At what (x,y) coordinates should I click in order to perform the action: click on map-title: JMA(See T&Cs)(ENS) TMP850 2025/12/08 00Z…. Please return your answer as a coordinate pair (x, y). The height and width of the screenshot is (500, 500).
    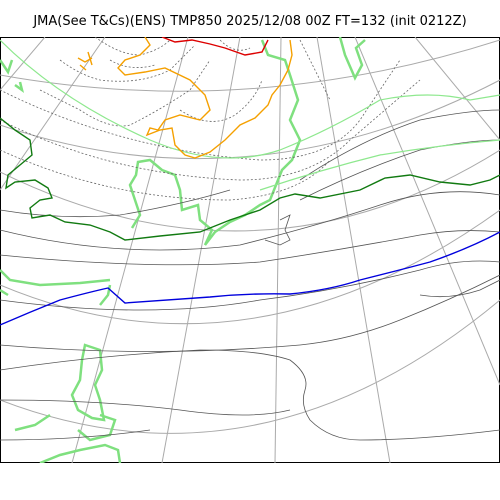
    Looking at the image, I should click on (250, 21).